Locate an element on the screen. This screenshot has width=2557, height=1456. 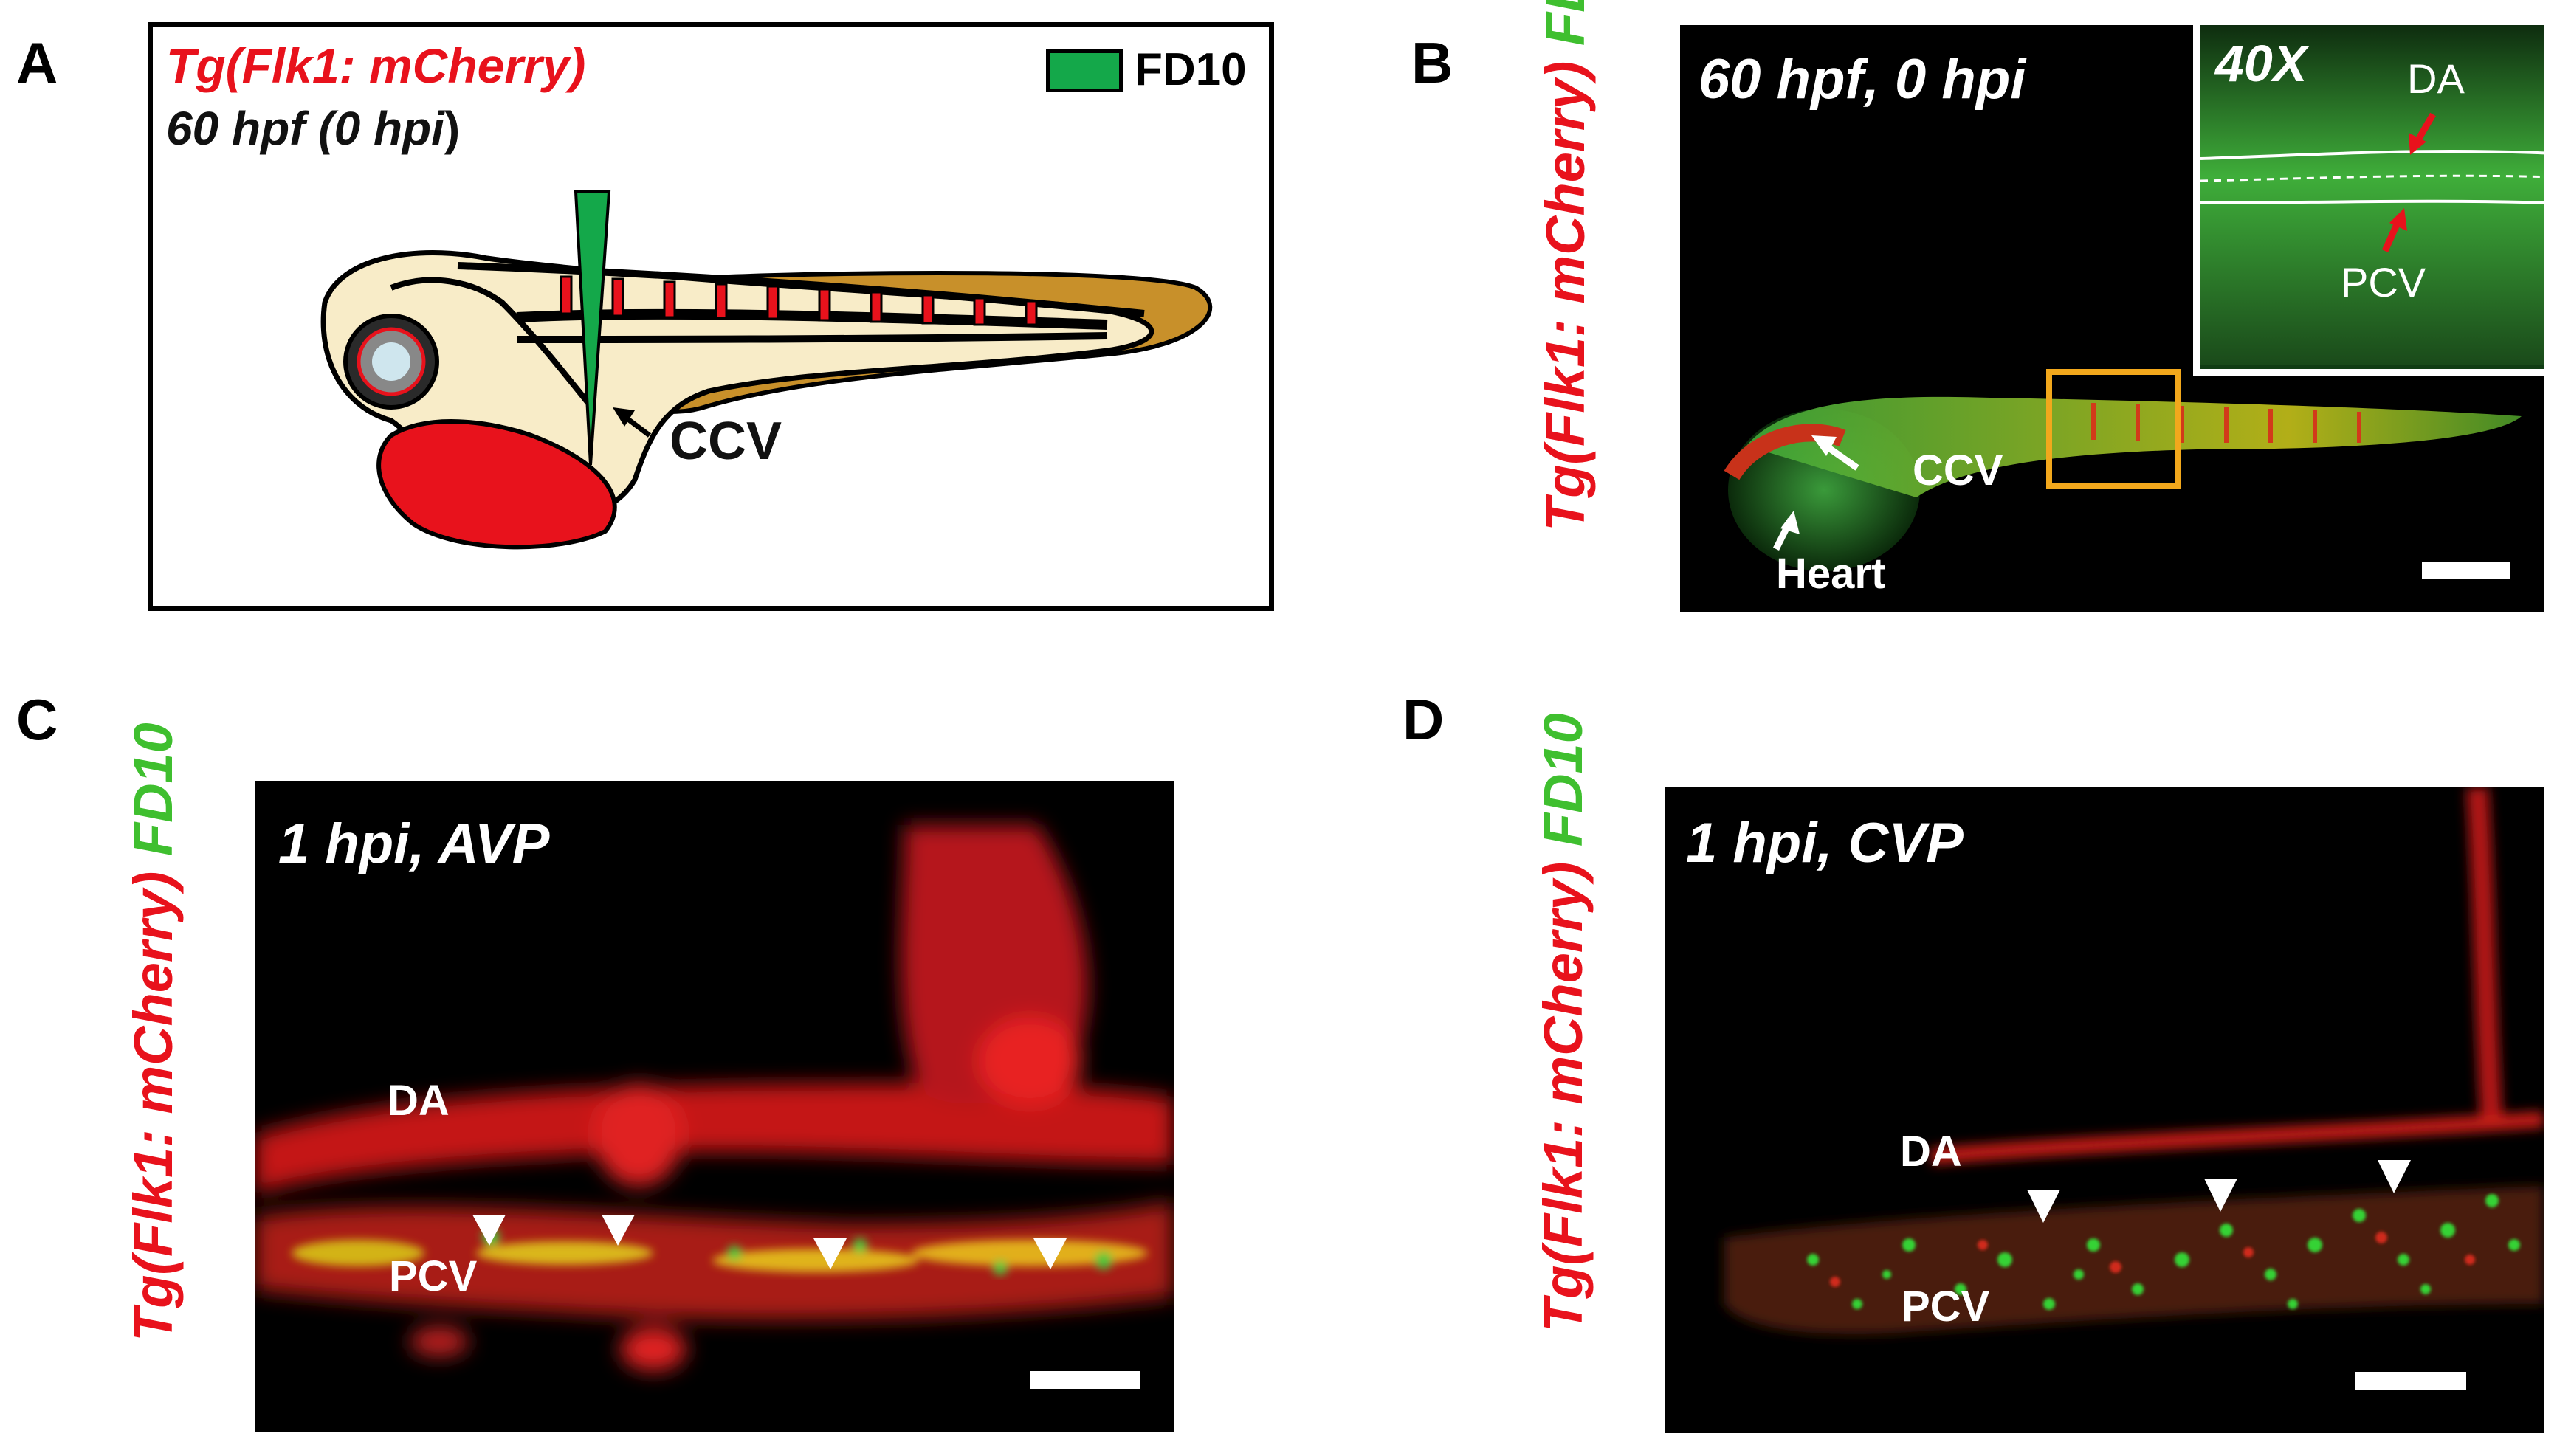
panel-letter-c: C is located at coordinates (37, 719).